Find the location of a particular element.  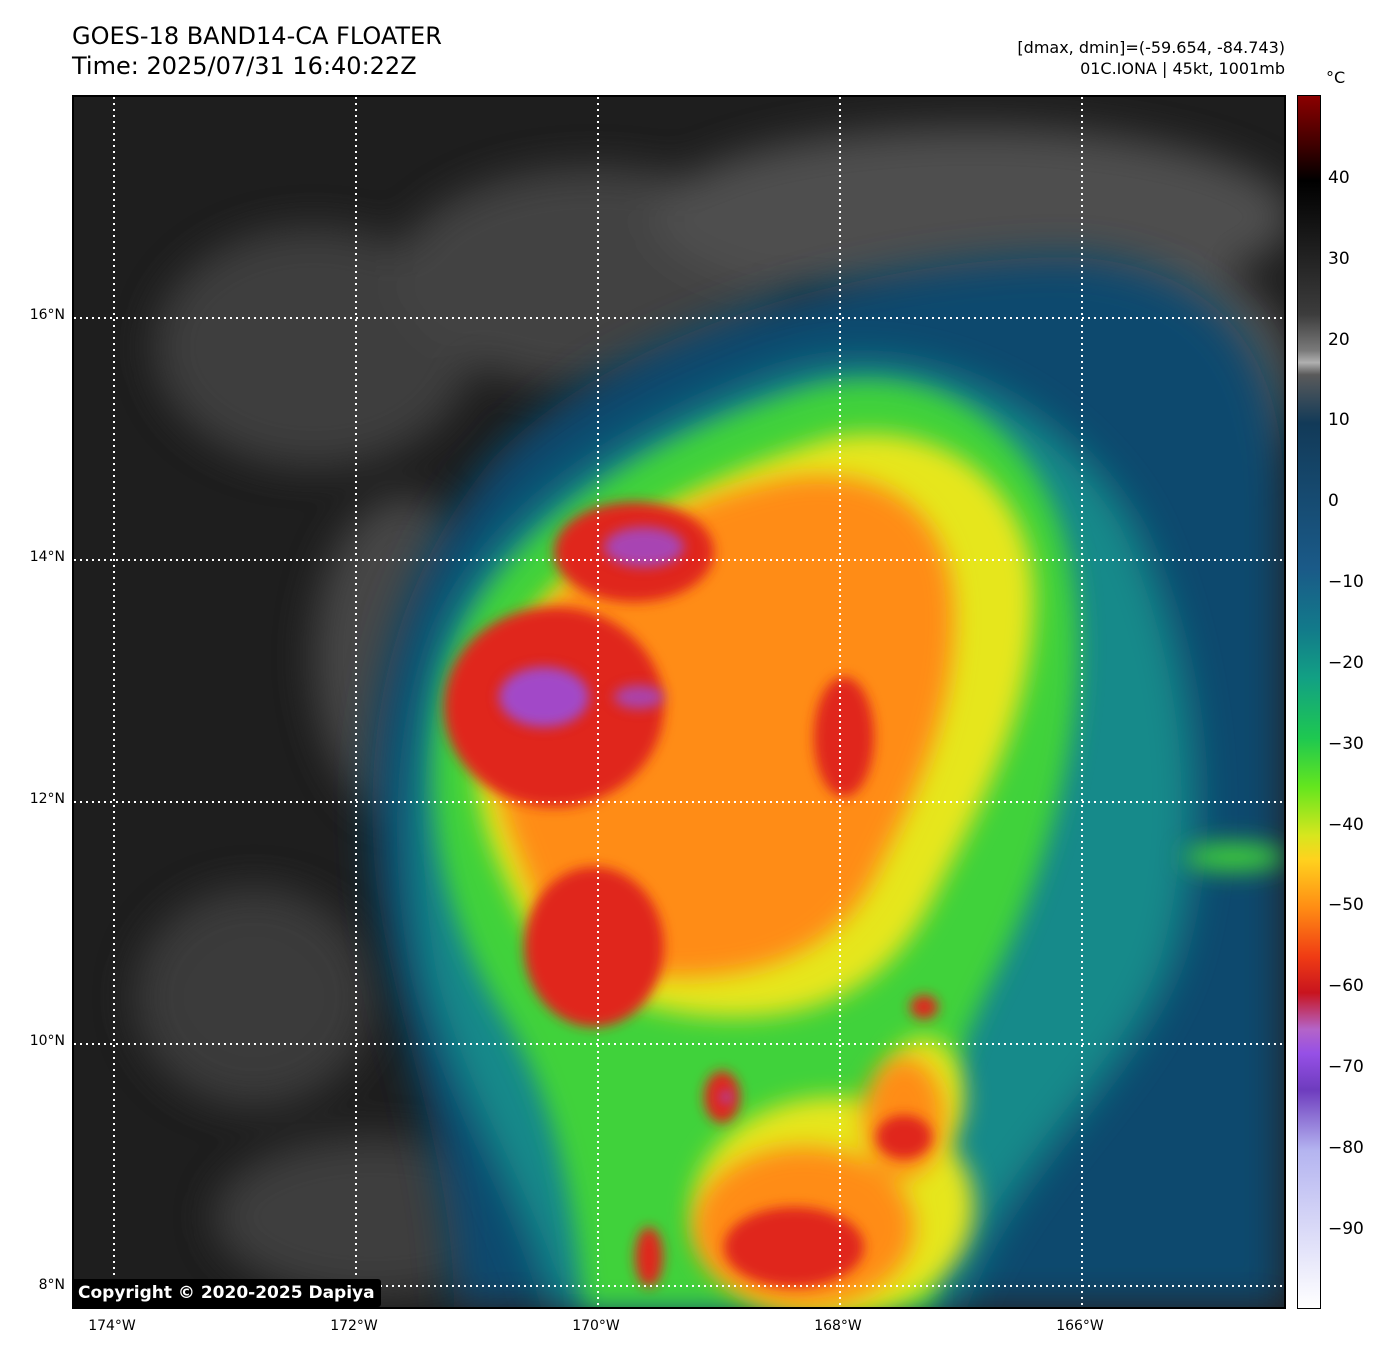

colorbar-tick-minus30: −30 is located at coordinates (1346, 744).